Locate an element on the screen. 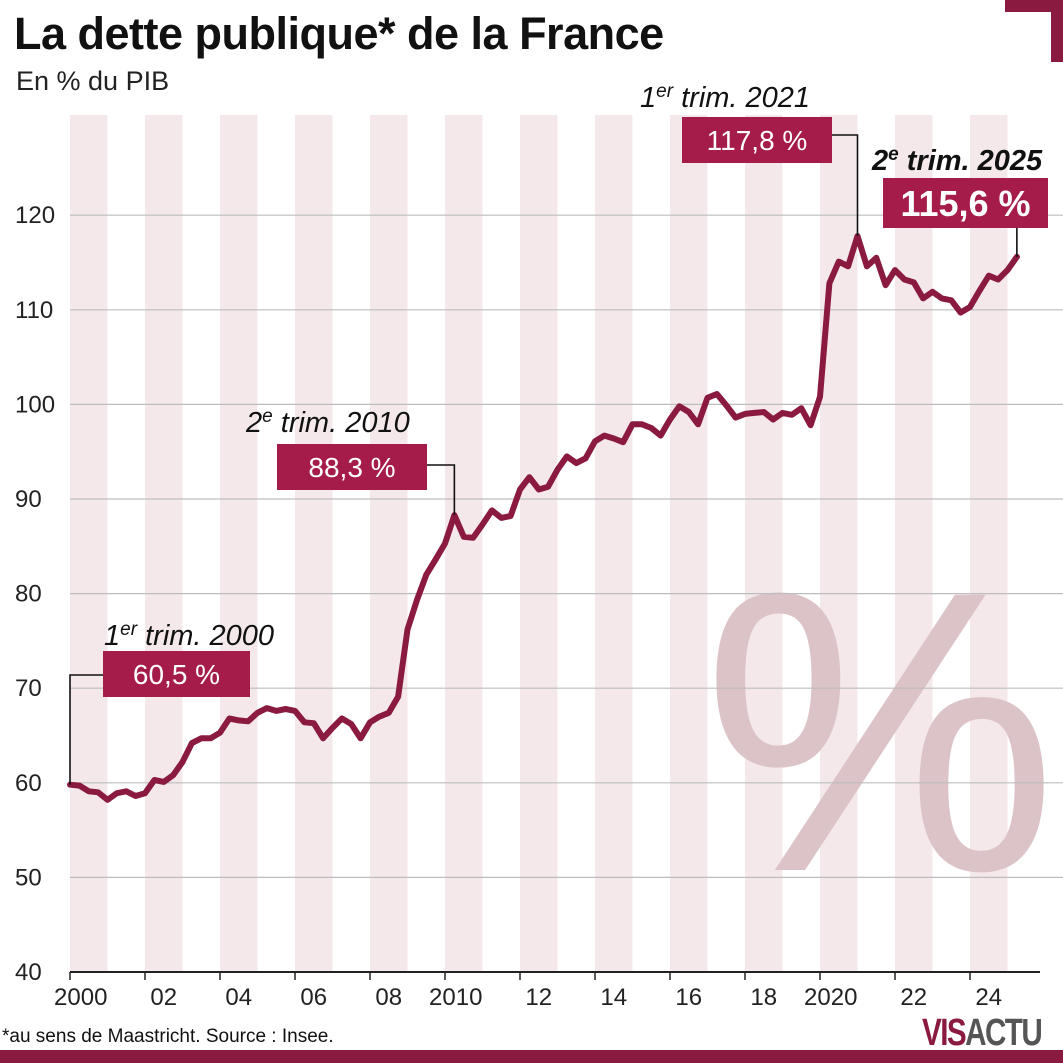  x-tick-label: 14 is located at coordinates (613, 997).